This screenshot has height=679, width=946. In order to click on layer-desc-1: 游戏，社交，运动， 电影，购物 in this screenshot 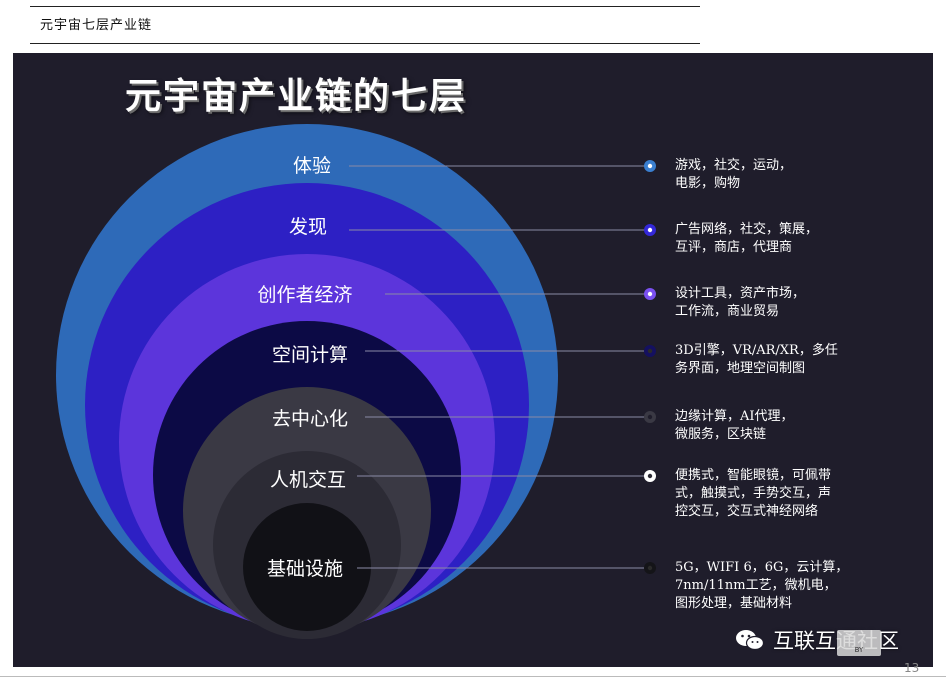, I will do `click(770, 175)`.